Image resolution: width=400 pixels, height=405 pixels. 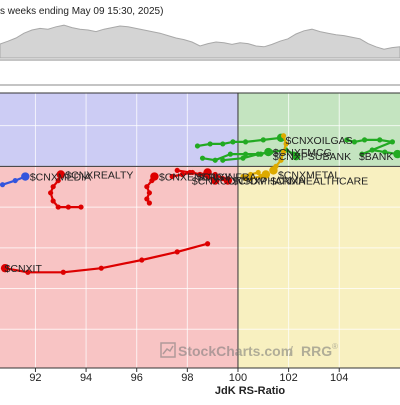 I want to click on series-label: $CNXHEALTHCARE, so click(x=319, y=182).